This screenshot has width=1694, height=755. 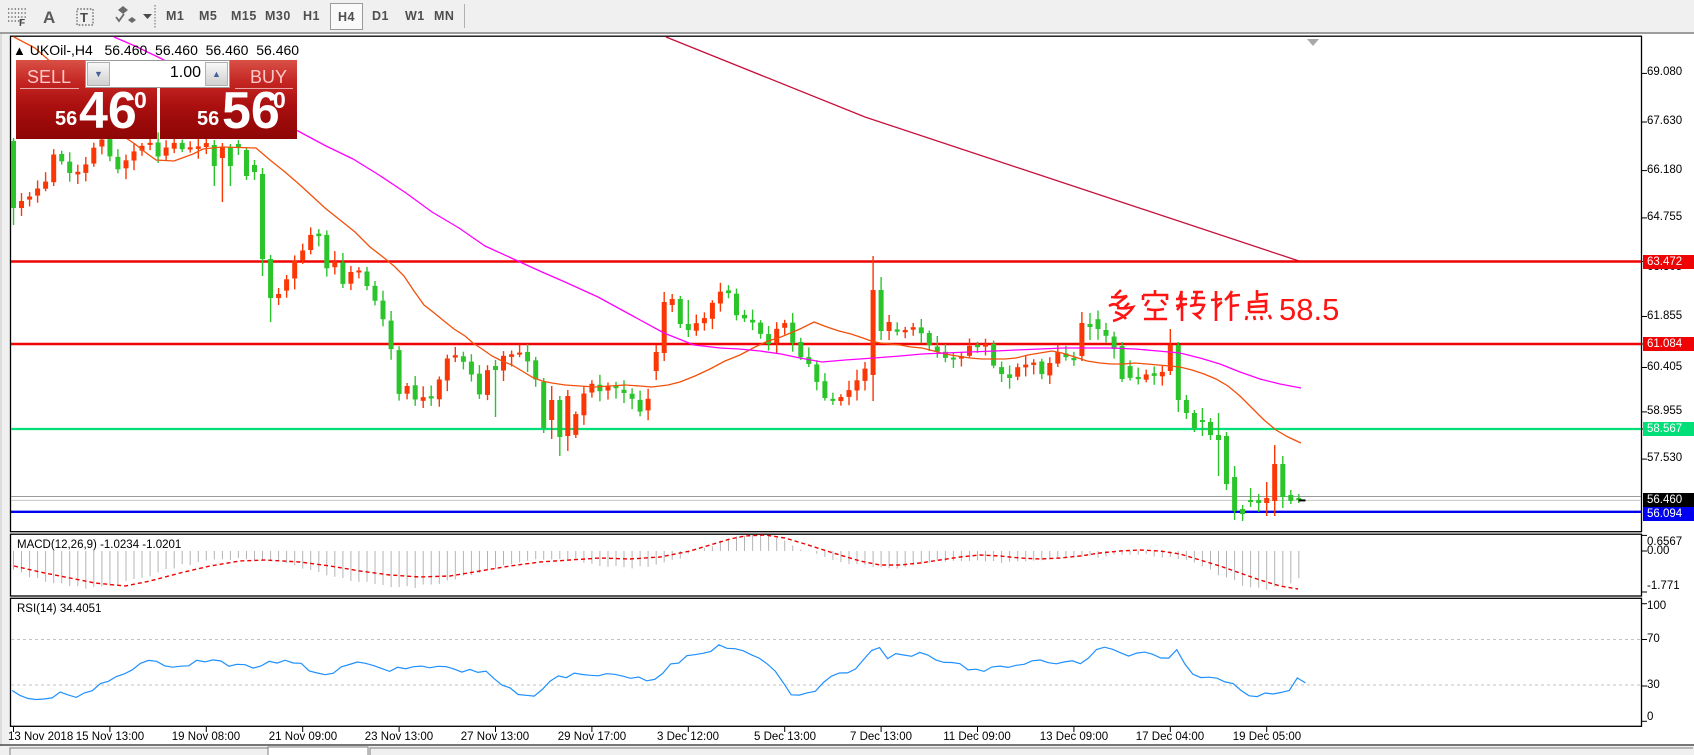 I want to click on svg-text: T, so click(x=84, y=17).